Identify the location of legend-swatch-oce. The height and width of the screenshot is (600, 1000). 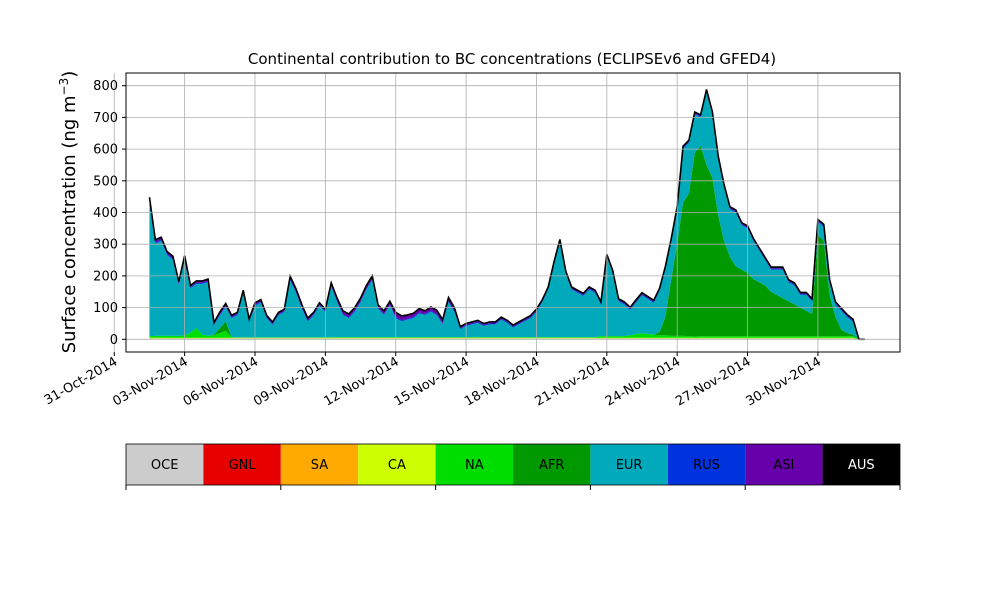
(165, 464).